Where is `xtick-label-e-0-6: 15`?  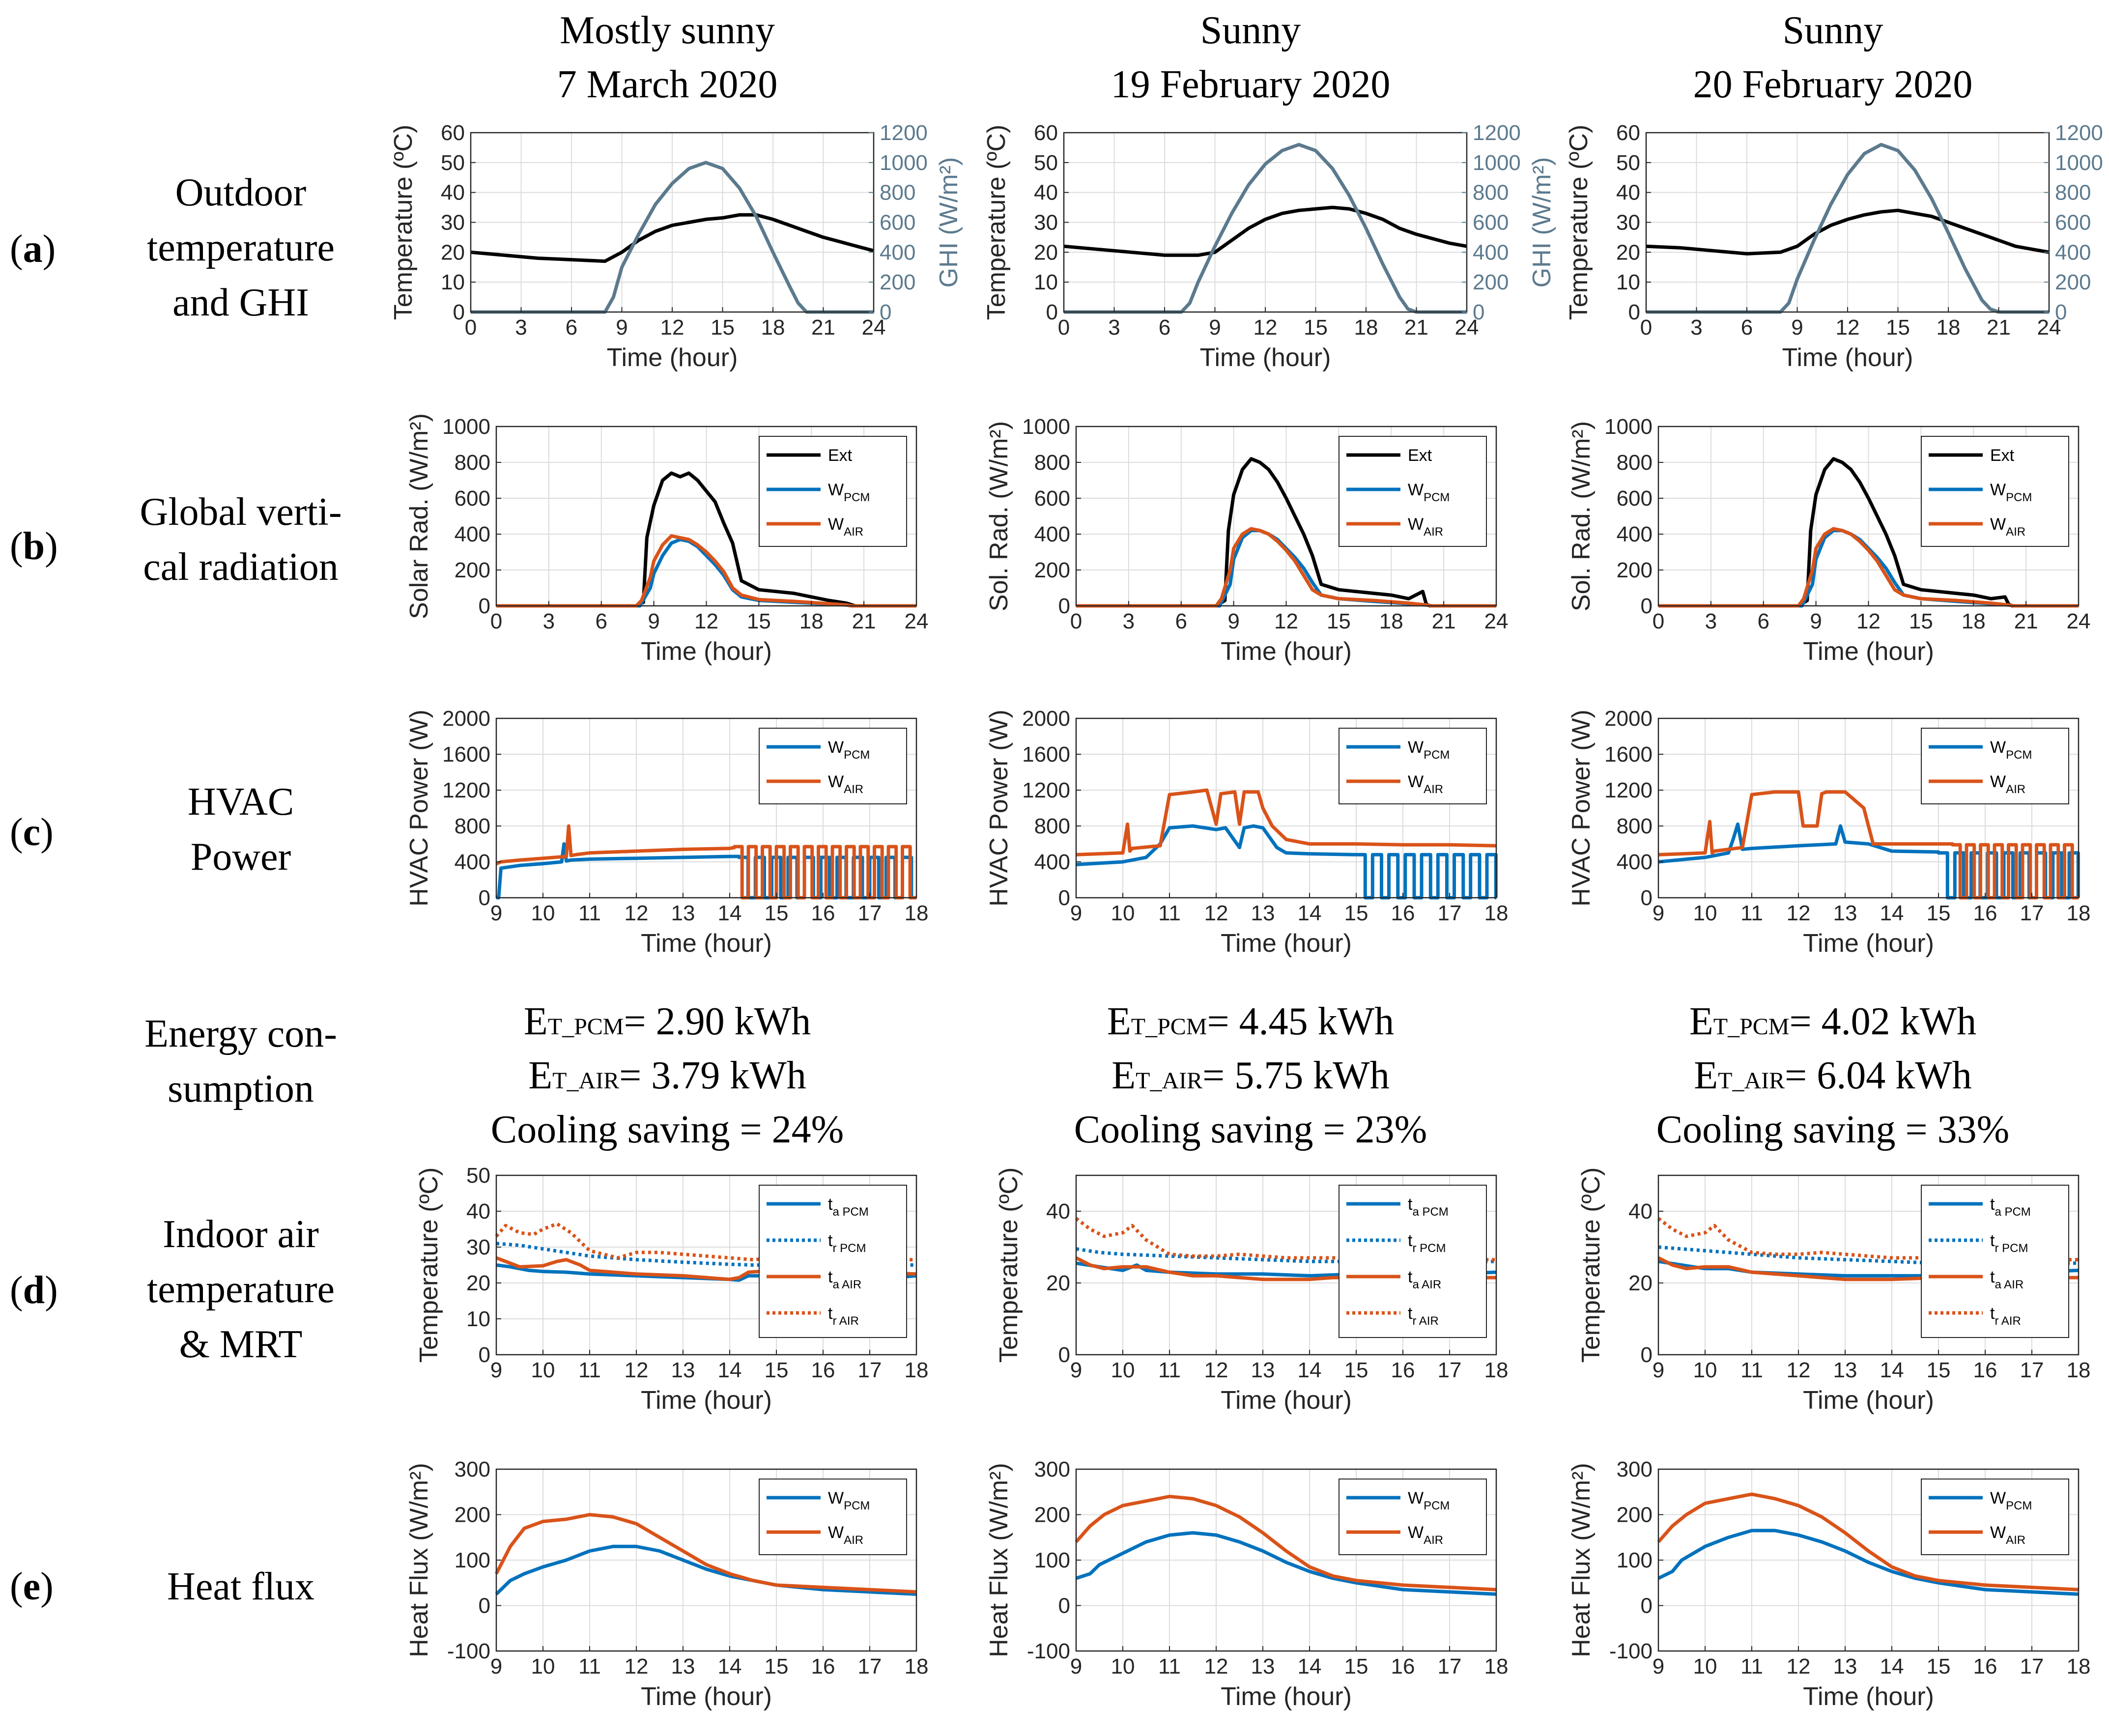 xtick-label-e-0-6: 15 is located at coordinates (777, 1666).